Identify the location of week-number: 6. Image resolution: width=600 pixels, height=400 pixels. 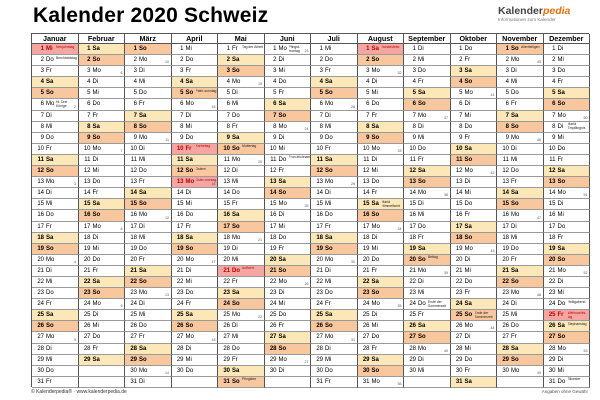
(121, 73).